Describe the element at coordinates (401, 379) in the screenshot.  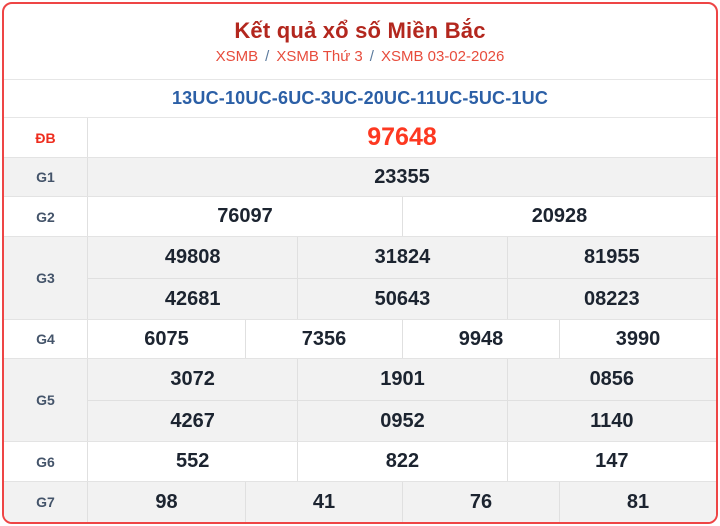
I see `prize-value-g5: 1901` at that location.